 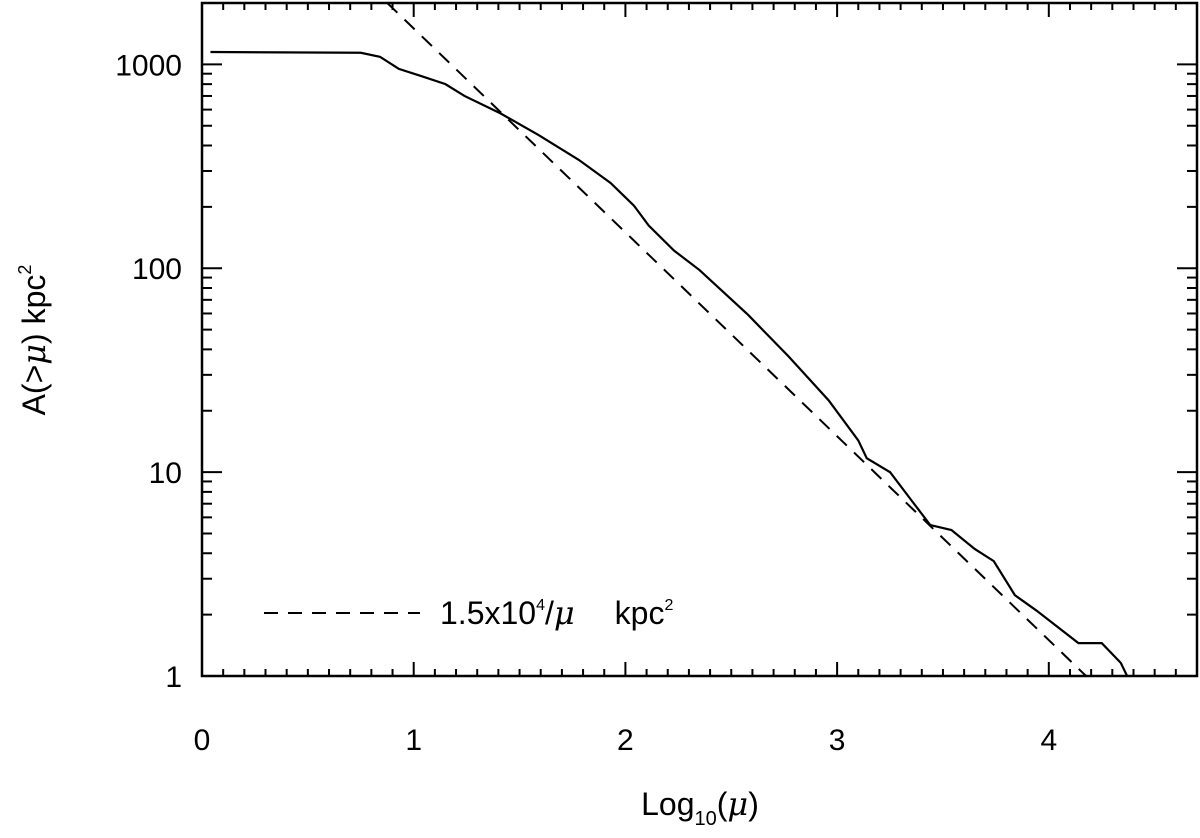 What do you see at coordinates (173, 677) in the screenshot?
I see `y-tick-label: 1` at bounding box center [173, 677].